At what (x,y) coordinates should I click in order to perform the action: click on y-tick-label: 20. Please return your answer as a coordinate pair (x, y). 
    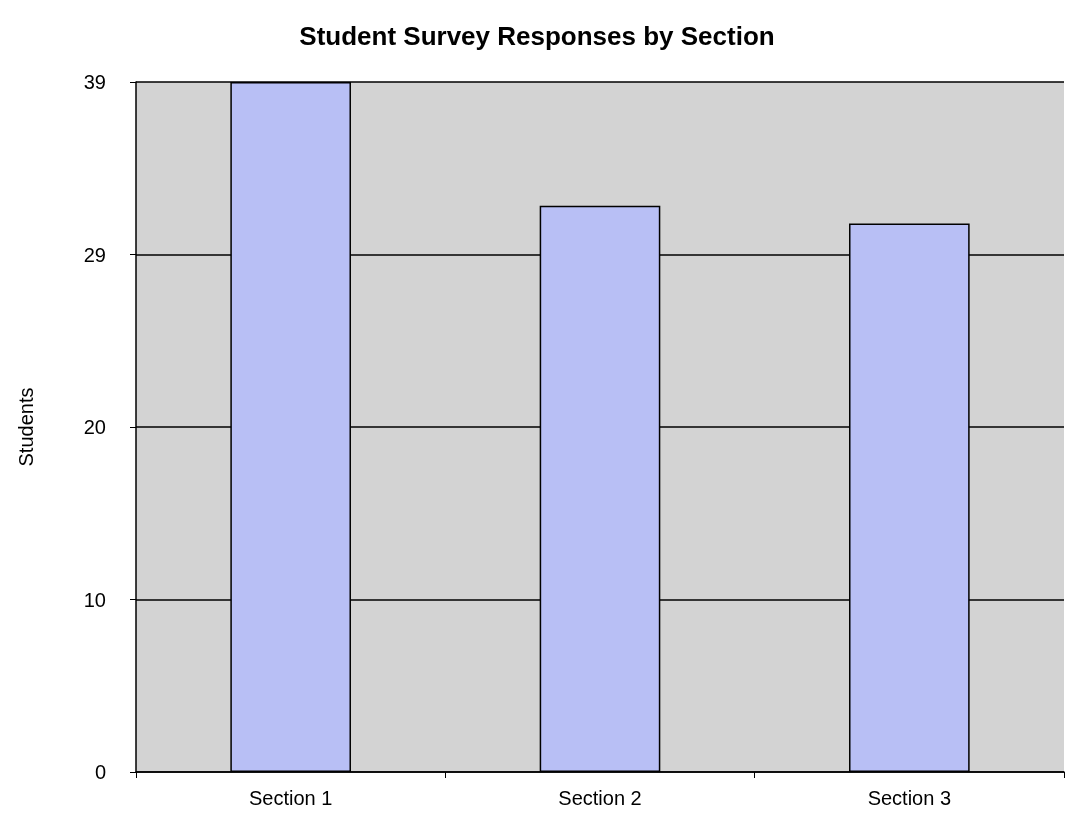
    Looking at the image, I should click on (94, 427).